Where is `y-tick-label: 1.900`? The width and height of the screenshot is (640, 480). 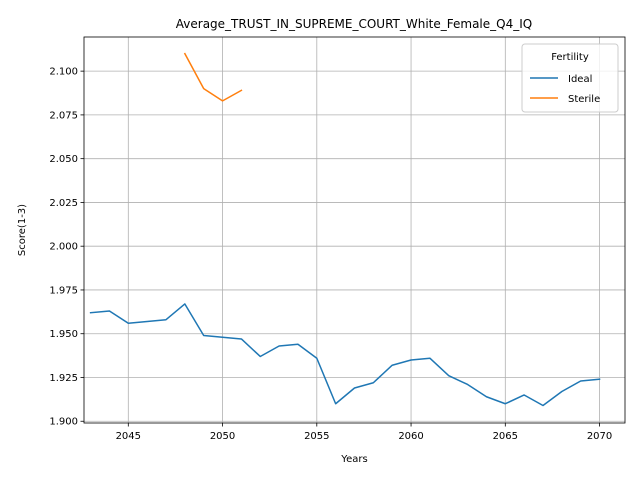 y-tick-label: 1.900 is located at coordinates (63, 422).